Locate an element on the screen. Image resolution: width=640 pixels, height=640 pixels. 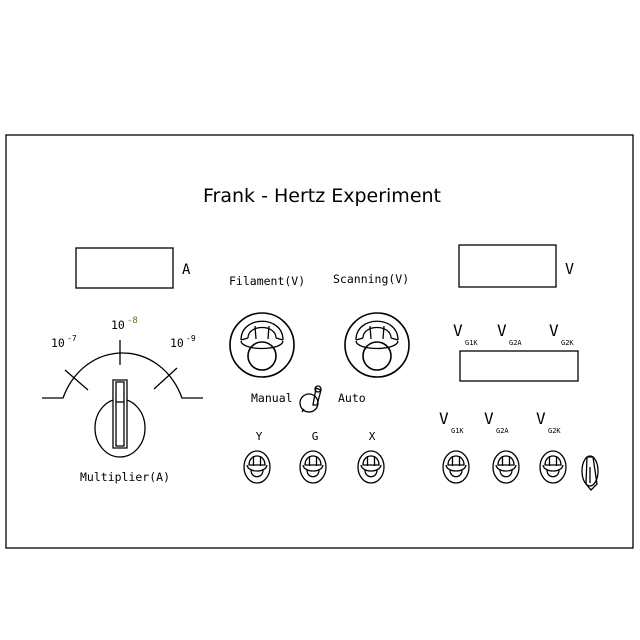
vg2a-knob is located at coordinates (506, 467).